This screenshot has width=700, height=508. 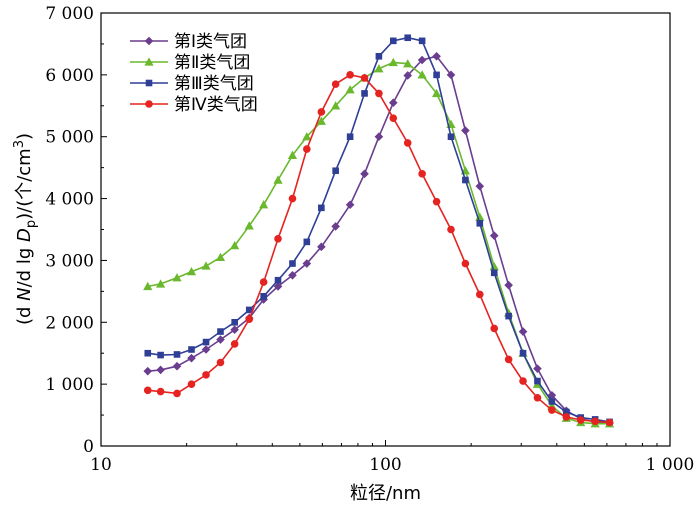 I want to click on legend-label: 第Ⅱ类气团, so click(x=212, y=63).